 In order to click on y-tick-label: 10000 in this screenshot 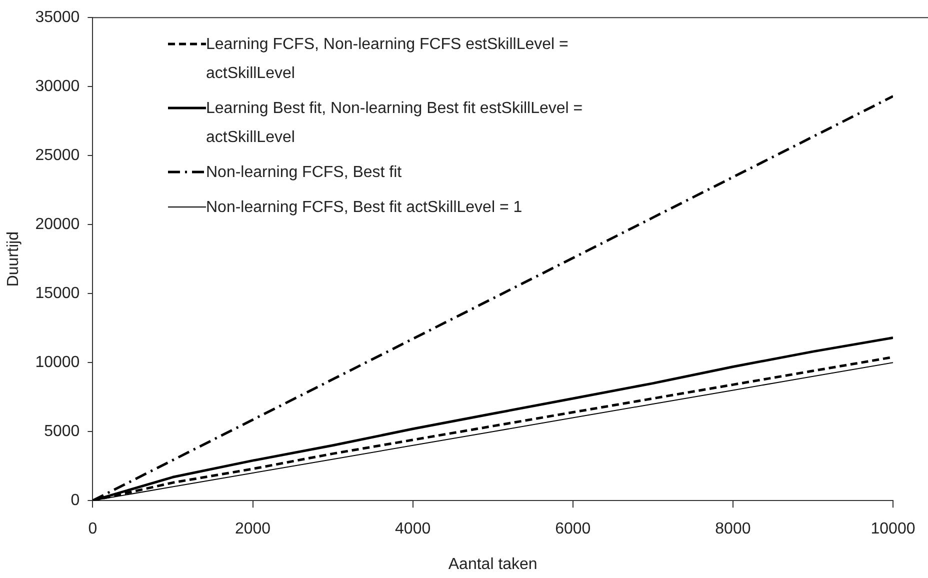, I will do `click(57, 363)`.